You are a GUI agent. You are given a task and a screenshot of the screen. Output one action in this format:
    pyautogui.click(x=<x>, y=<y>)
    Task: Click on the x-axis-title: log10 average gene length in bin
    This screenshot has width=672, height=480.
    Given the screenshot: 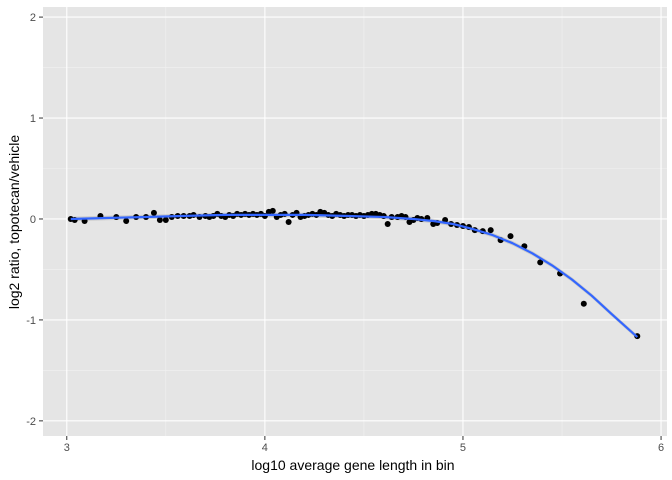 What is the action you would take?
    pyautogui.click(x=352, y=465)
    